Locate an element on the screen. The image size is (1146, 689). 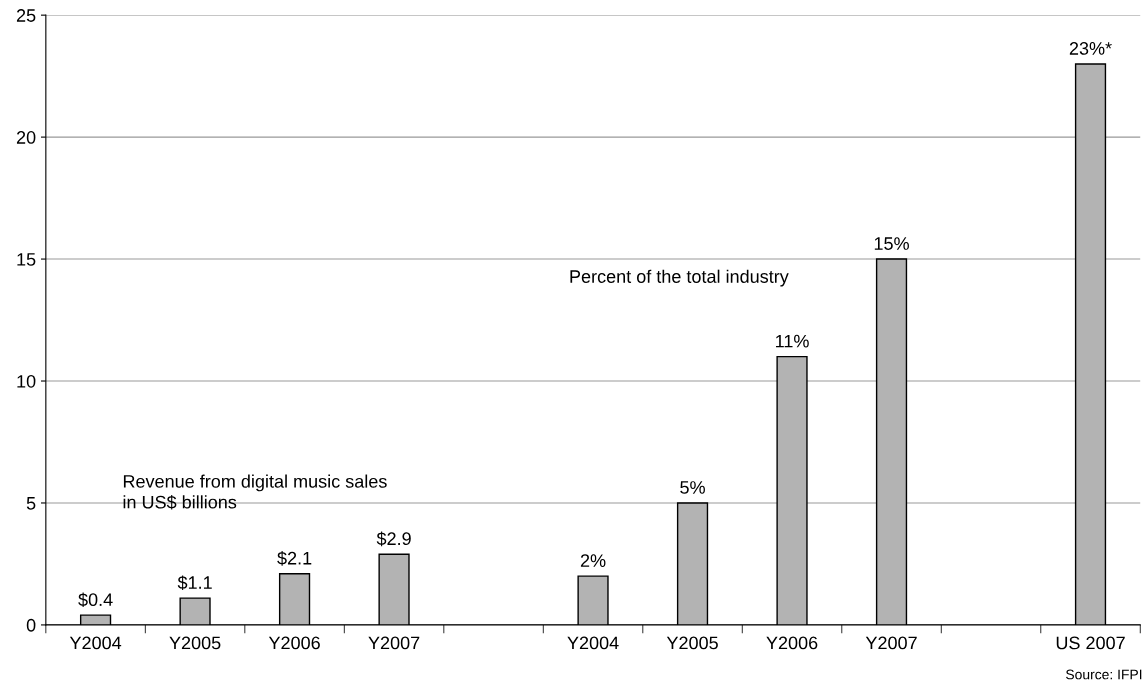
y-tick-label: 20 is located at coordinates (26, 137).